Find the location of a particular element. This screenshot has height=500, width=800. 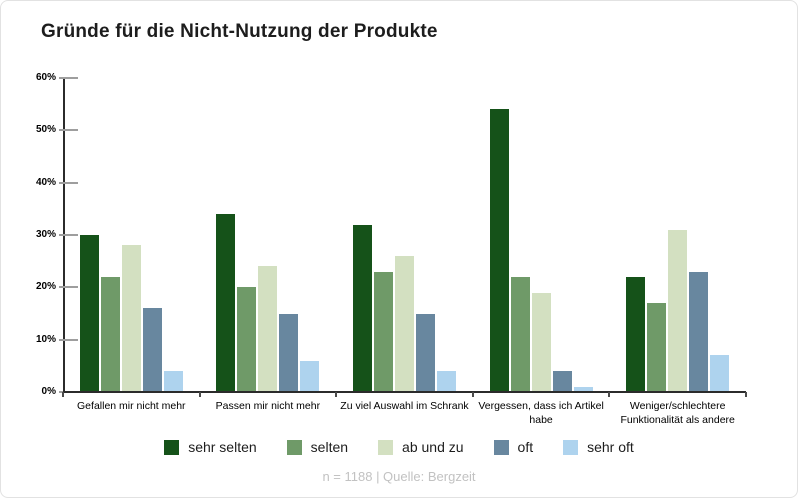

legend-label: ab und zu is located at coordinates (433, 447).